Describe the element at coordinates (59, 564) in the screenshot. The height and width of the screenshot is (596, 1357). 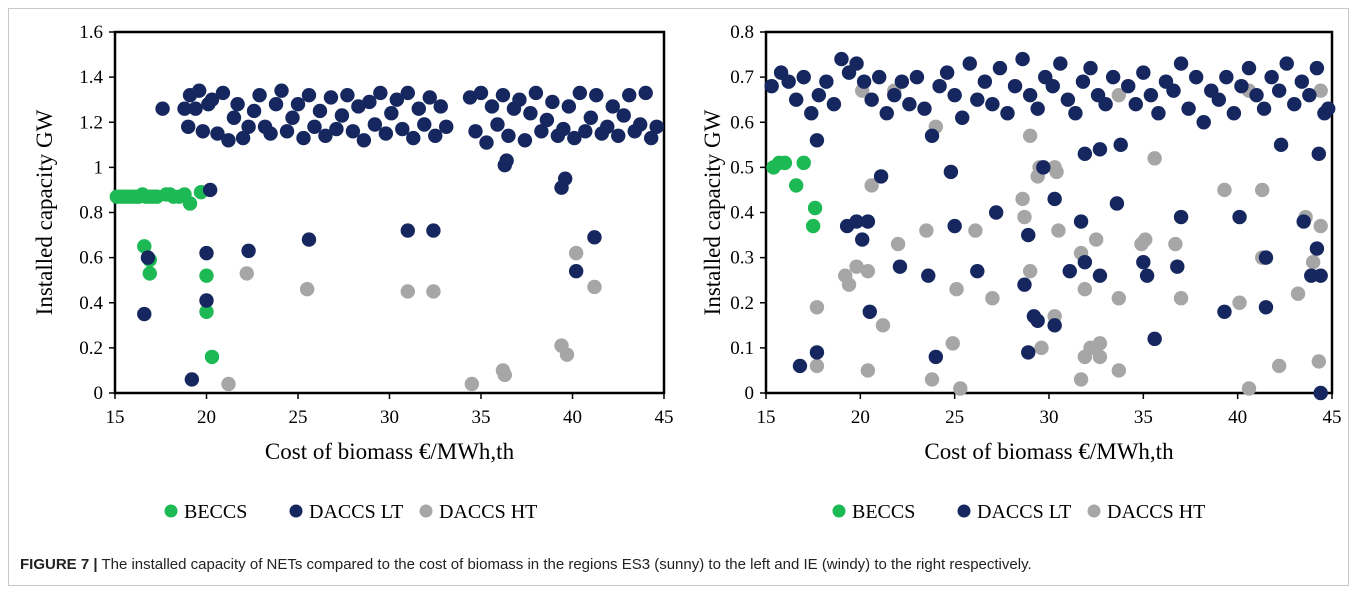
I see `figure-caption-label: FIGURE 7 |` at that location.